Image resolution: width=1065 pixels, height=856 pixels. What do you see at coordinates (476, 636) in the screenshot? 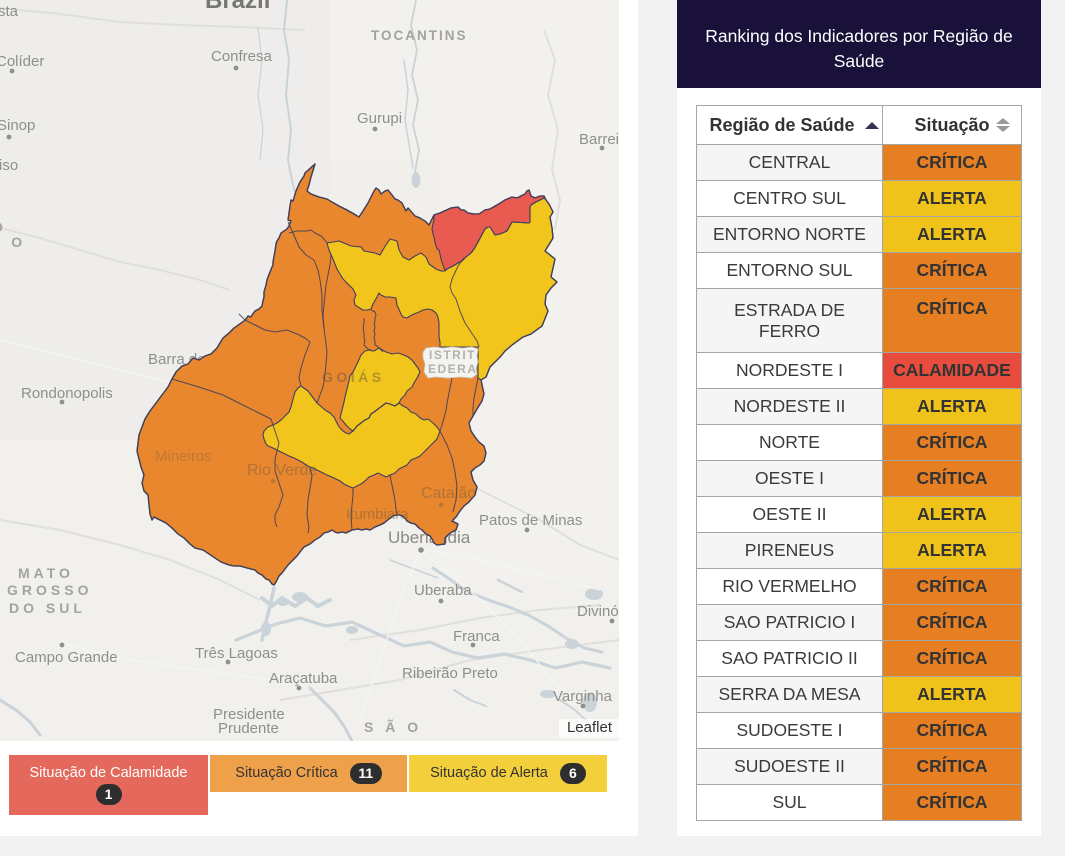
I see `svg-text: Franca` at bounding box center [476, 636].